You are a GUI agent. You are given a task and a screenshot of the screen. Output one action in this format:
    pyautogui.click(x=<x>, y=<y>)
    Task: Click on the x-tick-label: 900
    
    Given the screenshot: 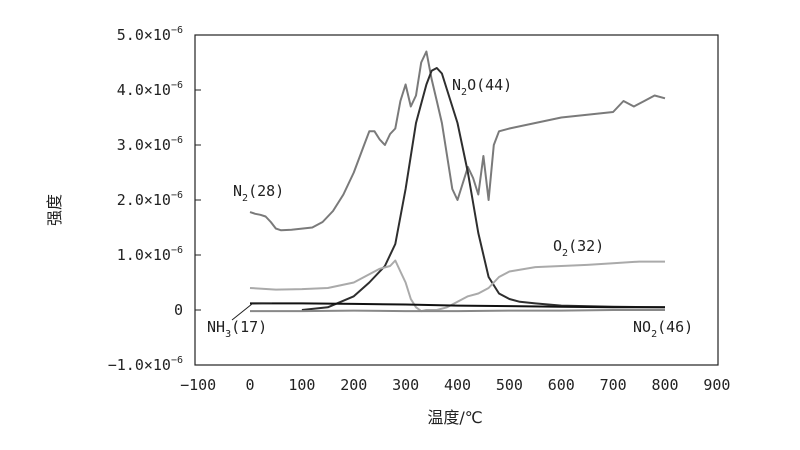 What is the action you would take?
    pyautogui.click(x=716, y=385)
    